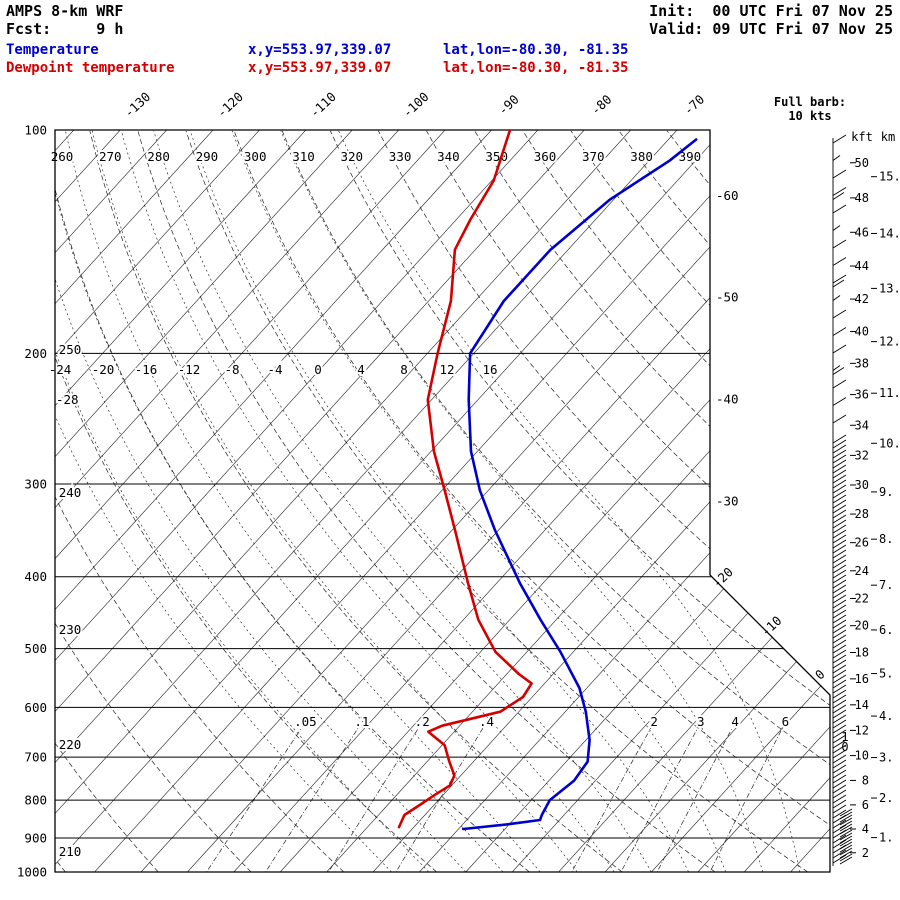 The image size is (900, 900). I want to click on grid-label: 280, so click(158, 156).